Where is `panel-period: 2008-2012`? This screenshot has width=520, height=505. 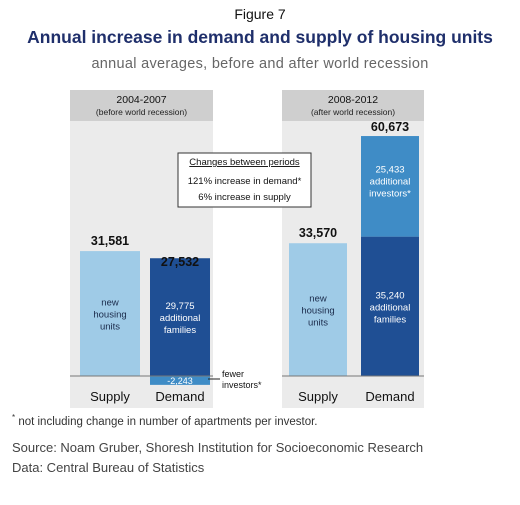
panel-period: 2008-2012 is located at coordinates (353, 100).